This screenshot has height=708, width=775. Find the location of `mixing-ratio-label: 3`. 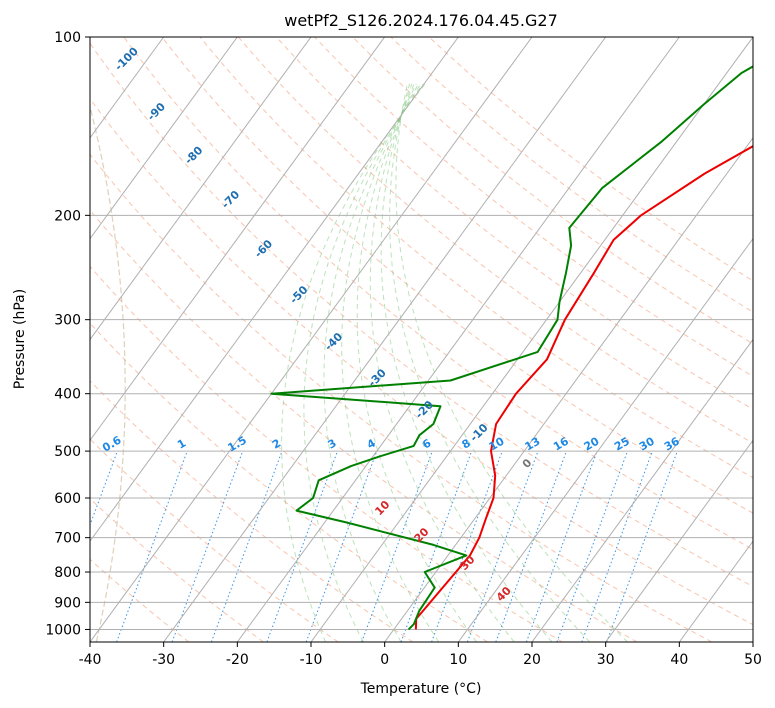

mixing-ratio-label: 3 is located at coordinates (331, 444).